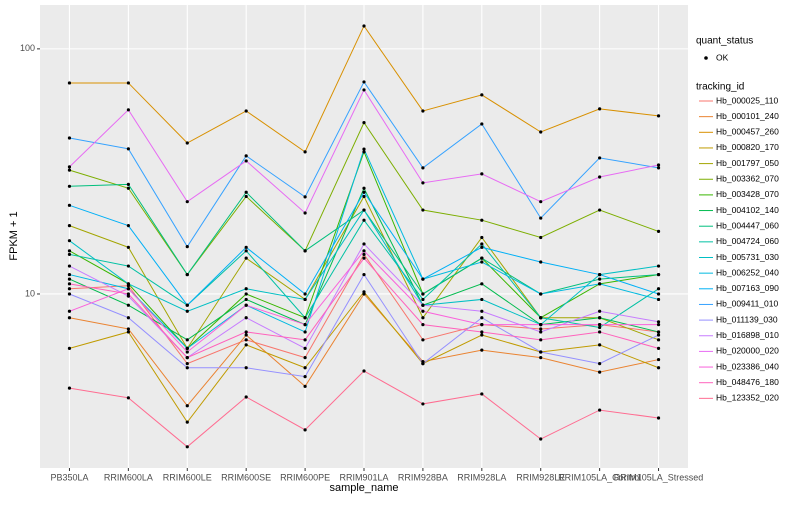  I want to click on x-tick-label: RRIM901LA, so click(363, 477).